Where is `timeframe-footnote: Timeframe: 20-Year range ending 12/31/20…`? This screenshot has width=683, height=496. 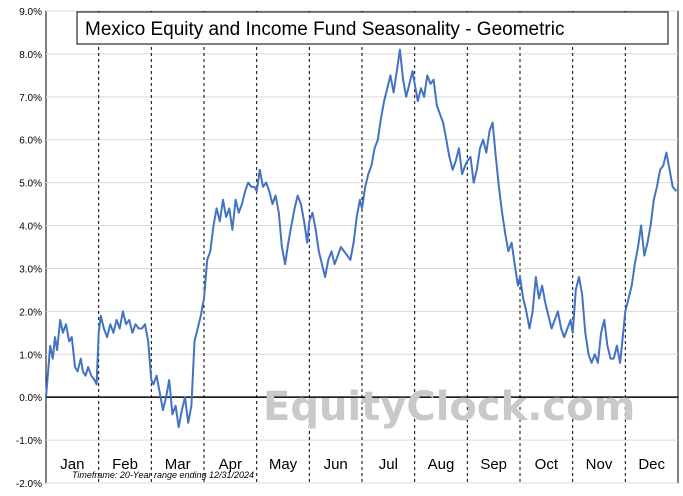
timeframe-footnote: Timeframe: 20-Year range ending 12/31/20… is located at coordinates (163, 475).